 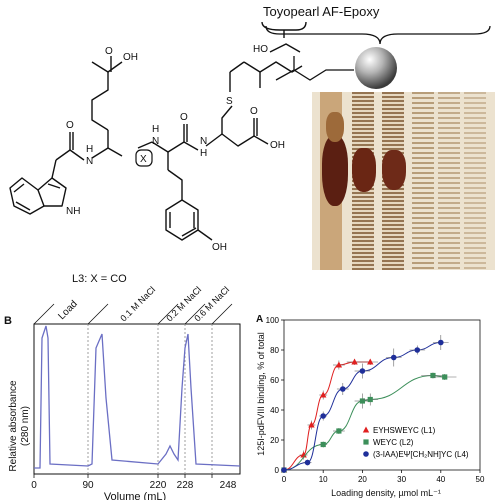 I want to click on x-tick-label: 40, so click(x=440, y=479).